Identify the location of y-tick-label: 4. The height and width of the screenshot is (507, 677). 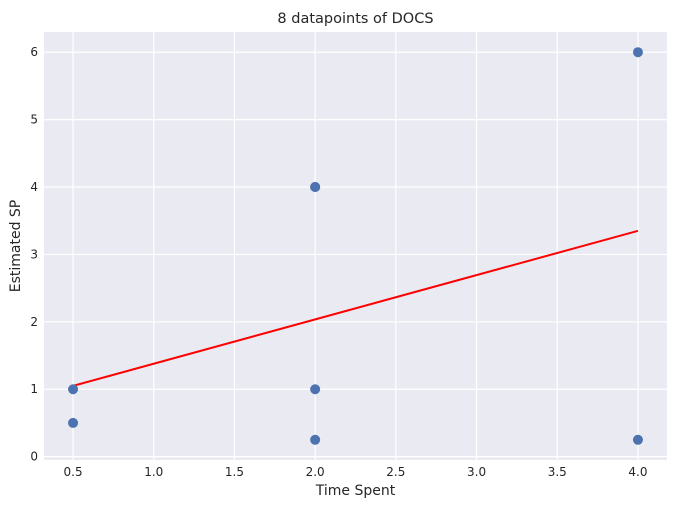
(34, 187).